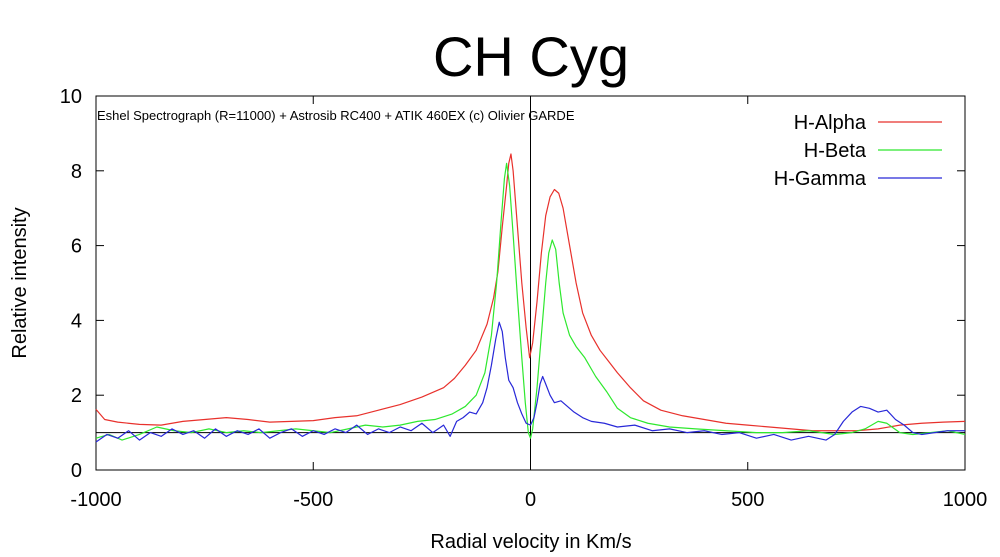 The height and width of the screenshot is (557, 1000). Describe the element at coordinates (531, 56) in the screenshot. I see `chart-title: CH Cyg` at that location.